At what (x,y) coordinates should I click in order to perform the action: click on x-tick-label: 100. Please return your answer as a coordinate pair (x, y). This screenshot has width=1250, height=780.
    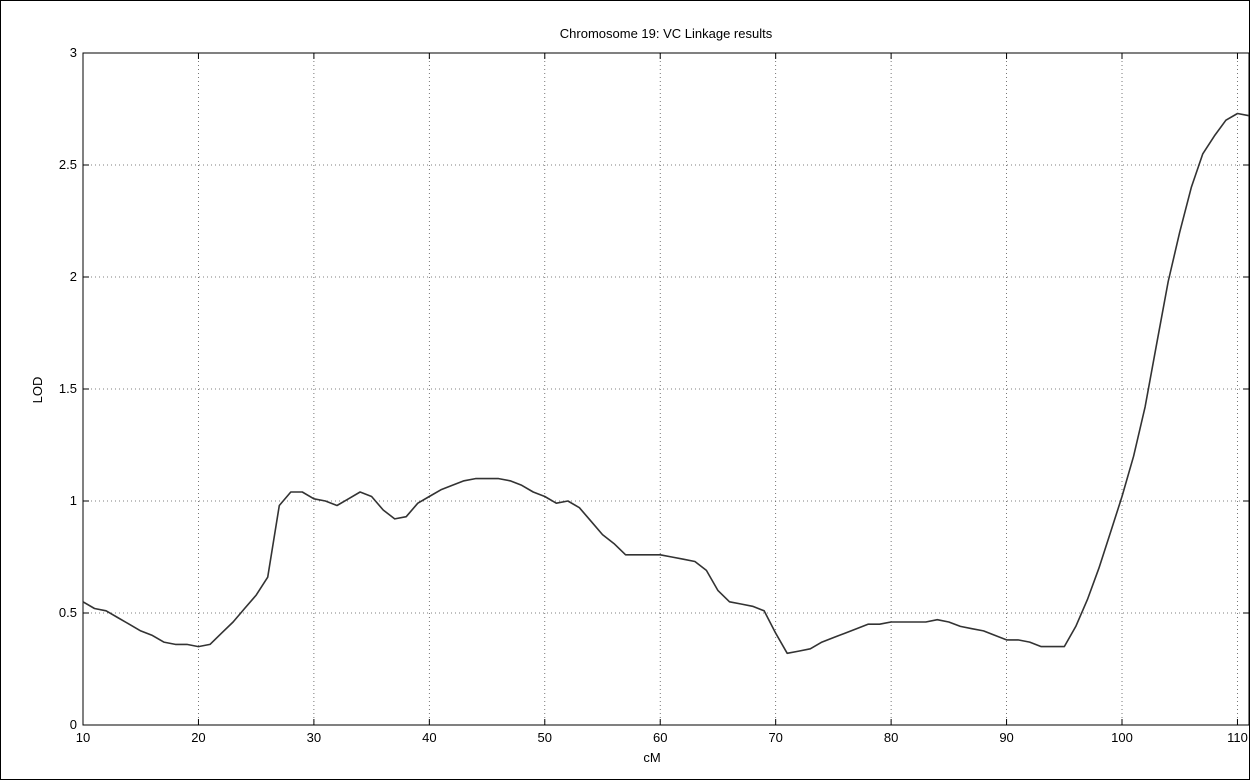
    Looking at the image, I should click on (1122, 737).